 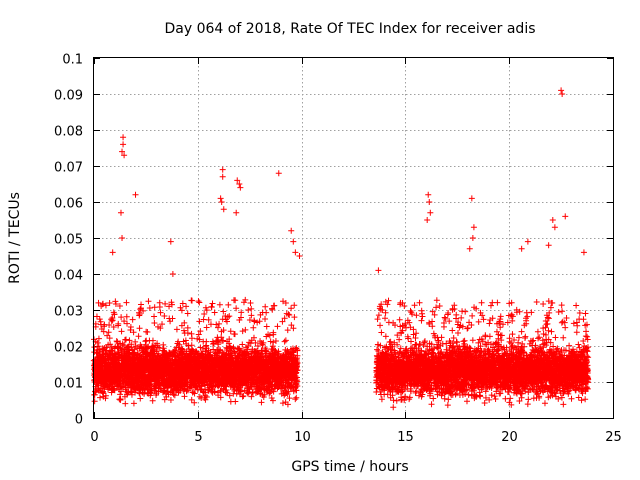 What do you see at coordinates (509, 437) in the screenshot?
I see `x-tick-label: 20` at bounding box center [509, 437].